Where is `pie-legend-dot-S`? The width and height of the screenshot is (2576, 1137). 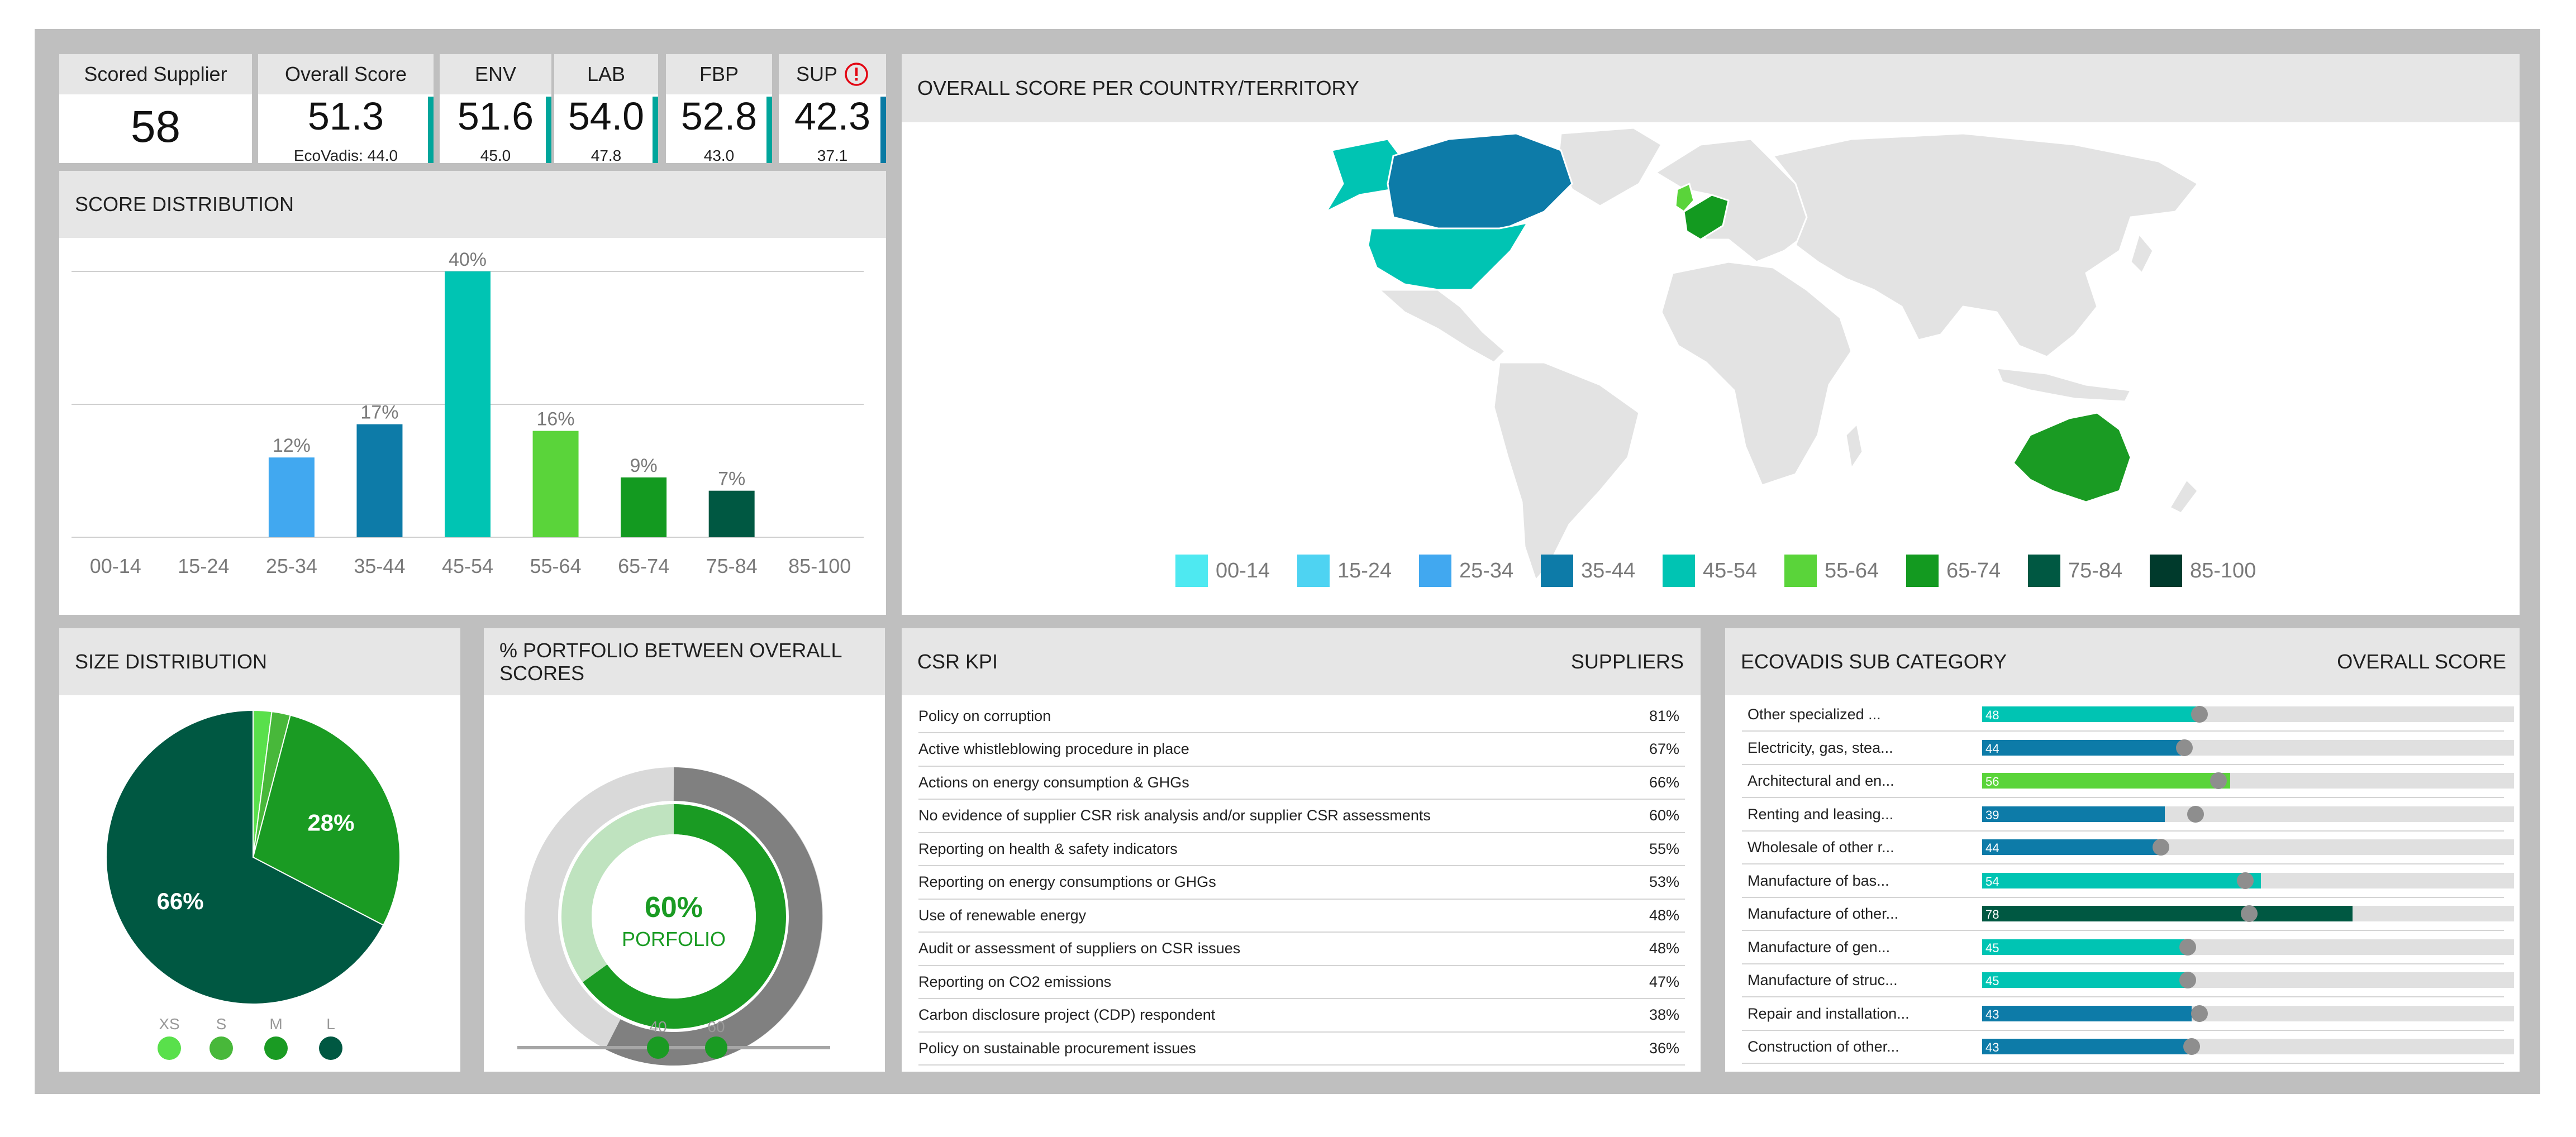
pie-legend-dot-S is located at coordinates (221, 1048).